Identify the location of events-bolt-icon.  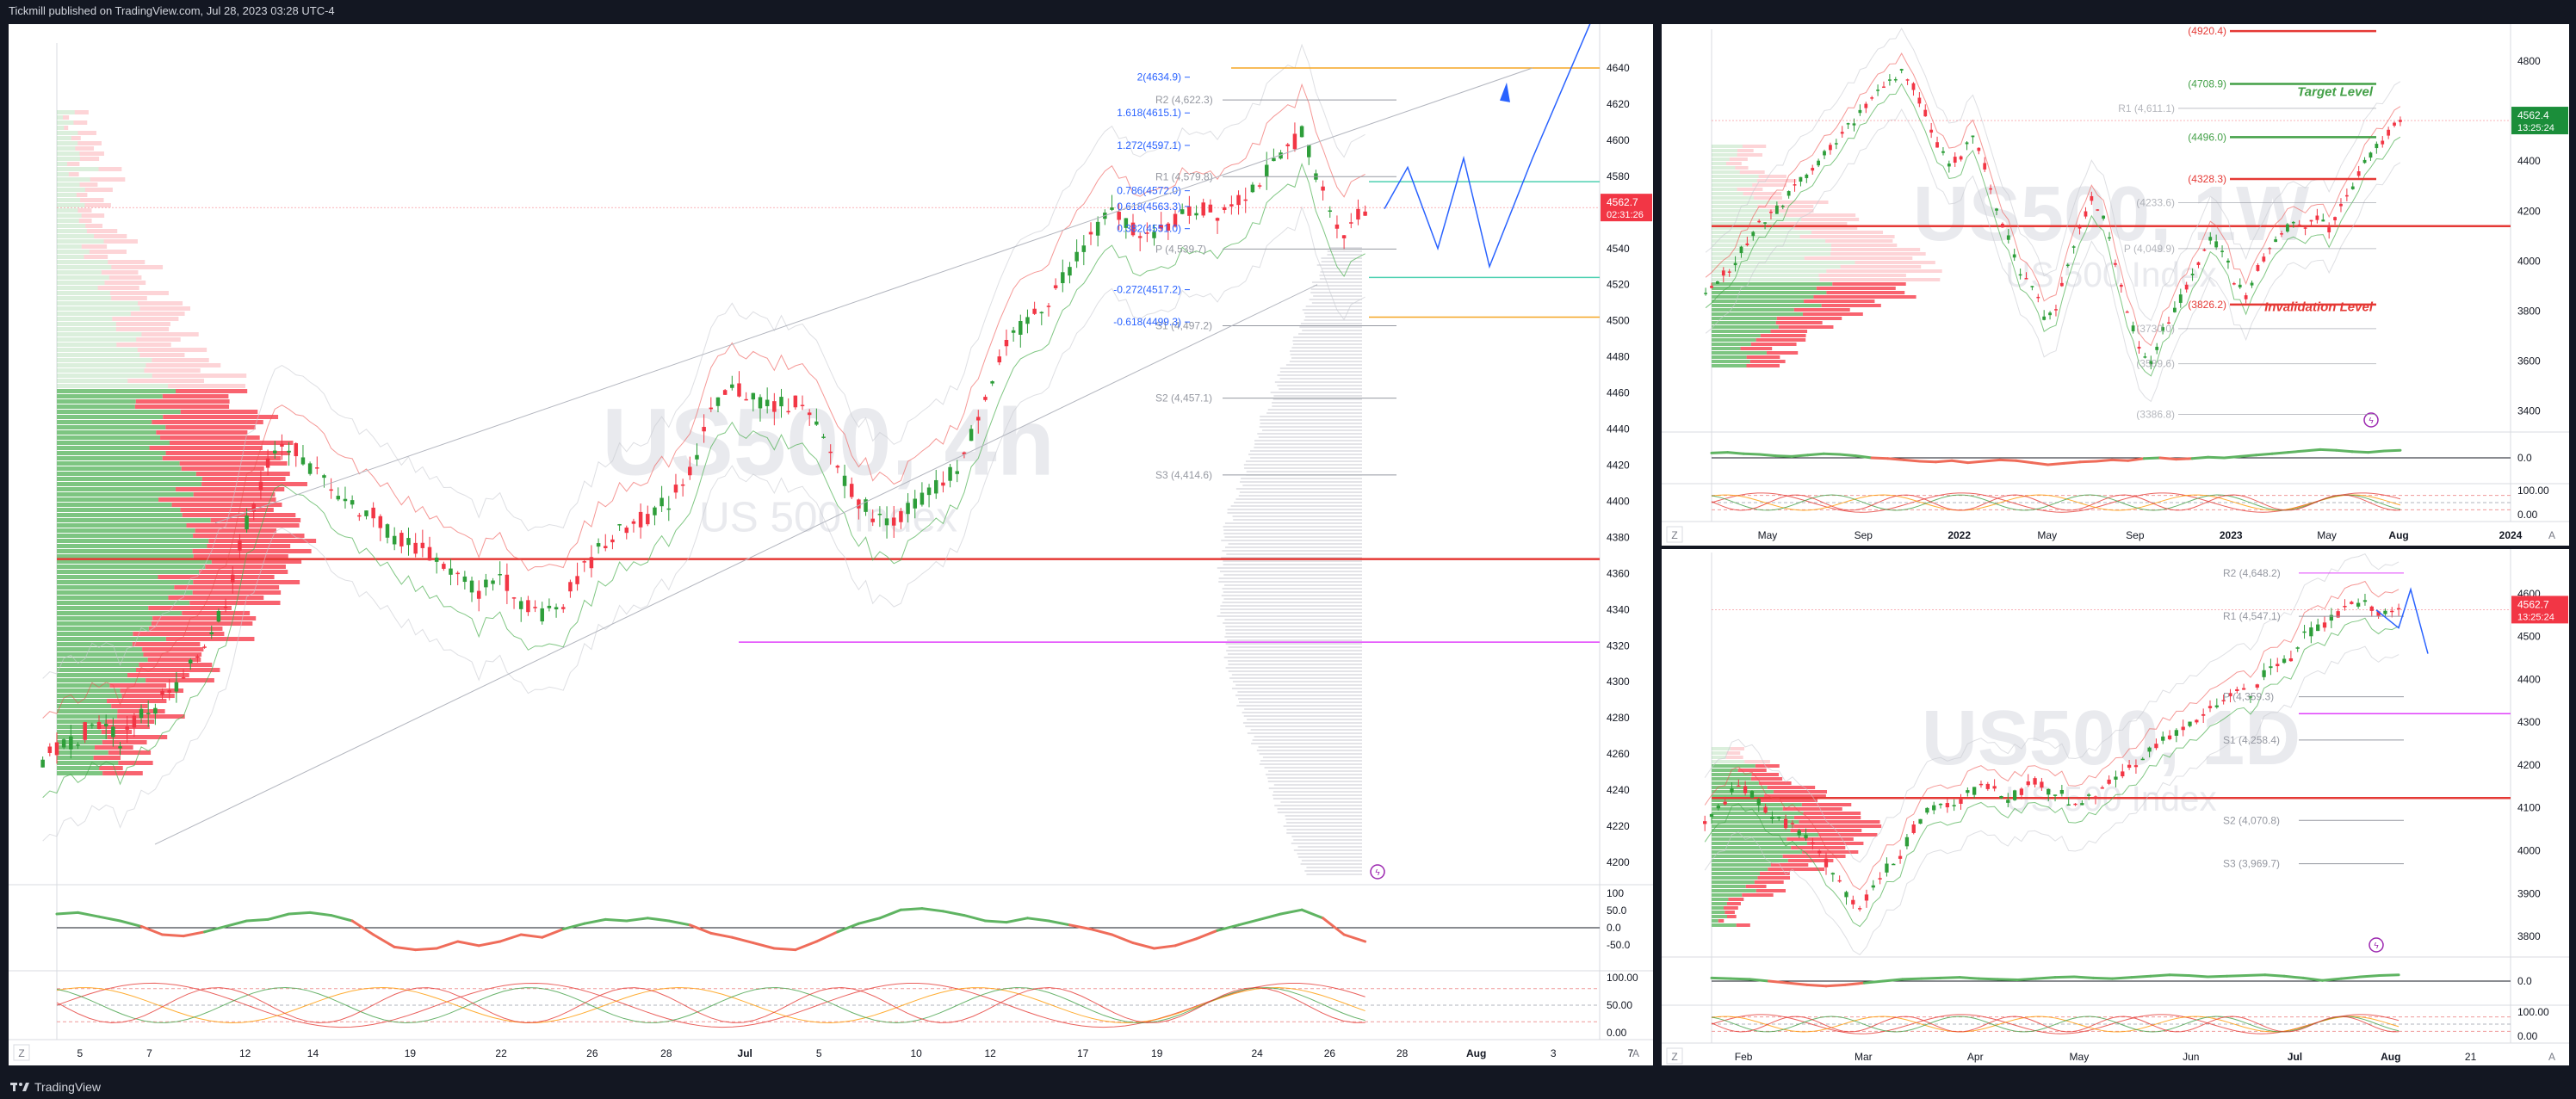
(2377, 945).